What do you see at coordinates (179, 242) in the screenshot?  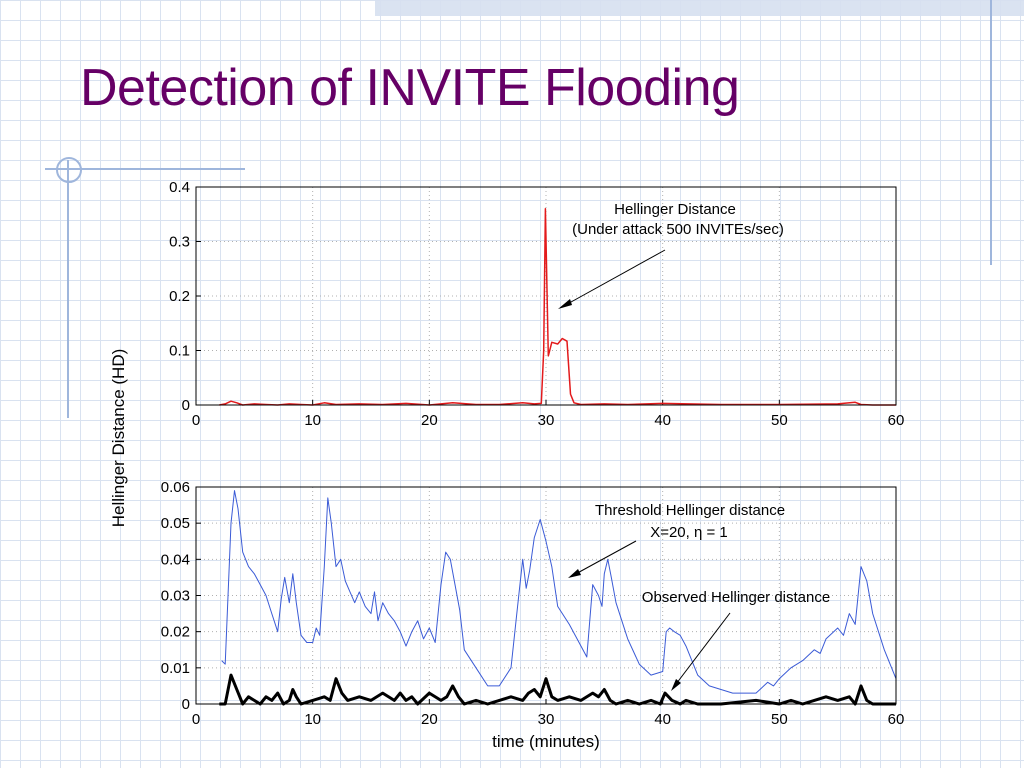 I see `y-tick-label: 0.3` at bounding box center [179, 242].